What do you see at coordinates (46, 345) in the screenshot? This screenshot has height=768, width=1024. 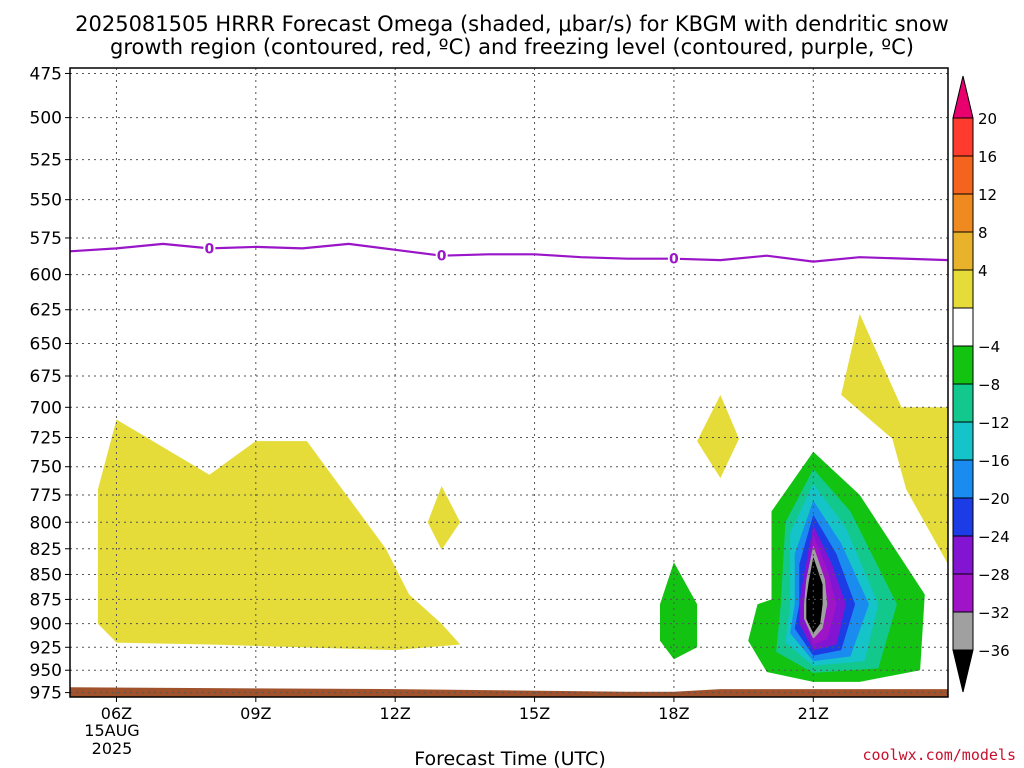 I see `y-tick-label: 650` at bounding box center [46, 345].